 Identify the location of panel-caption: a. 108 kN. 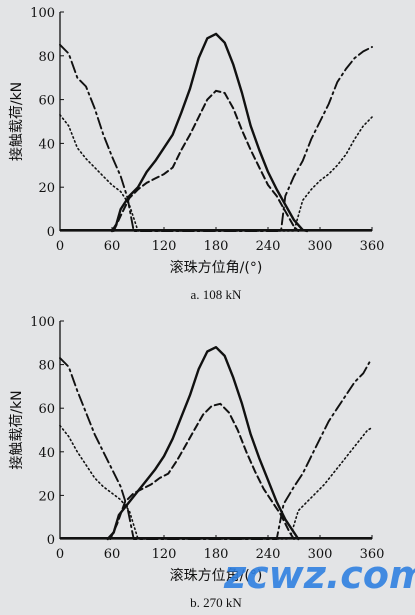
(217, 294).